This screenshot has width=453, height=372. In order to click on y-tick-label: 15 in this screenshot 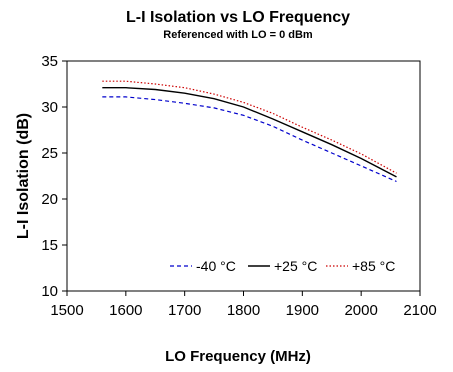, I will do `click(49, 245)`.